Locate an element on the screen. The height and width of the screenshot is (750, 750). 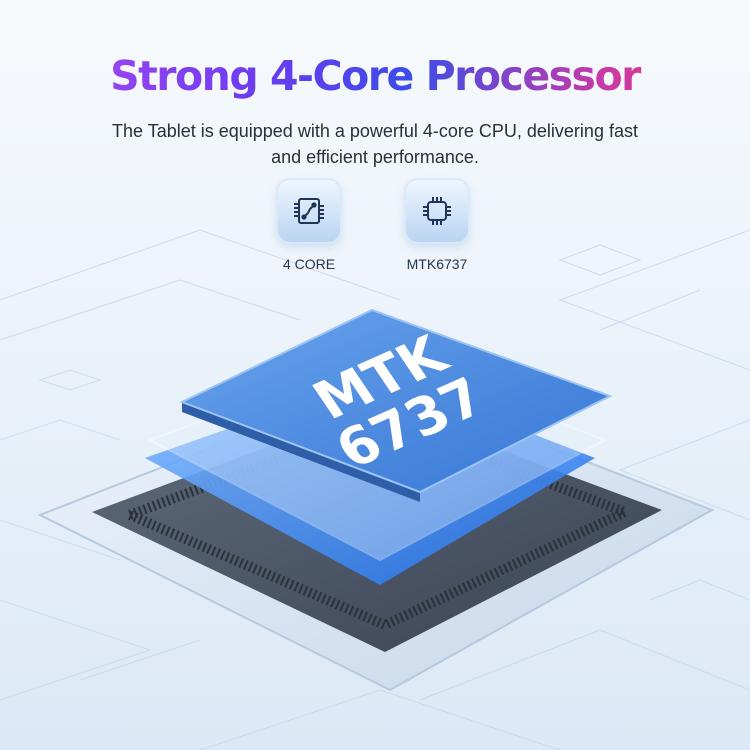
feature-label: MTK6737 is located at coordinates (437, 264).